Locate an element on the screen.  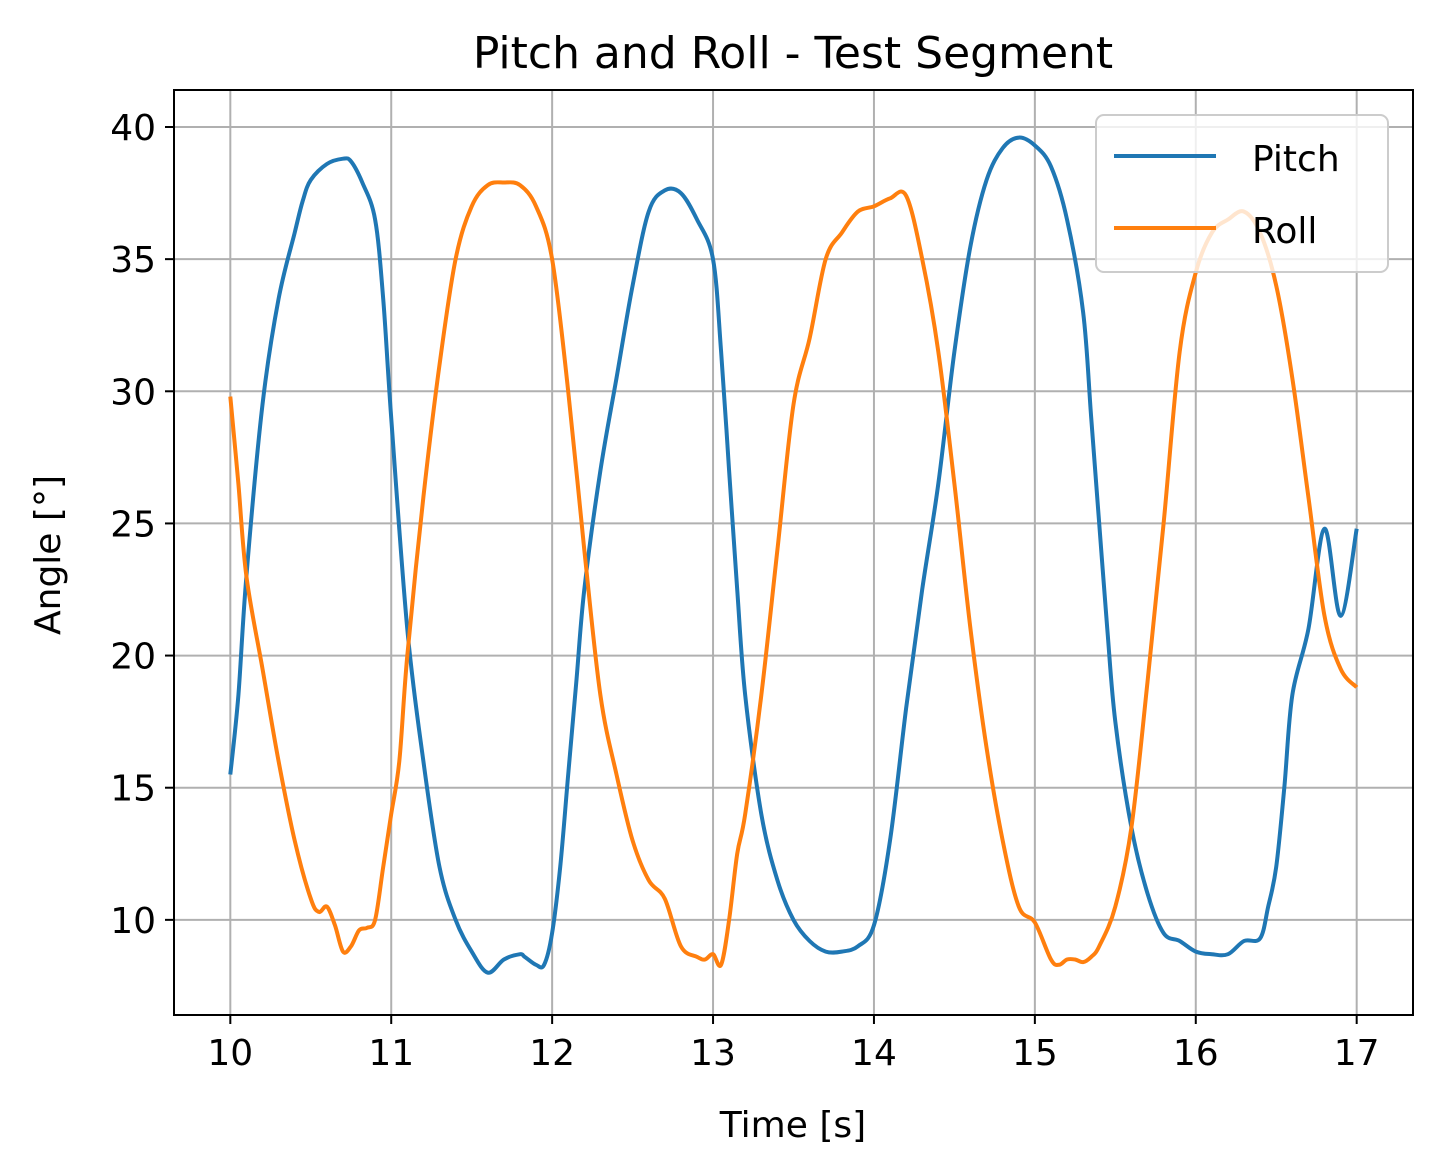
y-axis-label: Angle [°] is located at coordinates (48, 555).